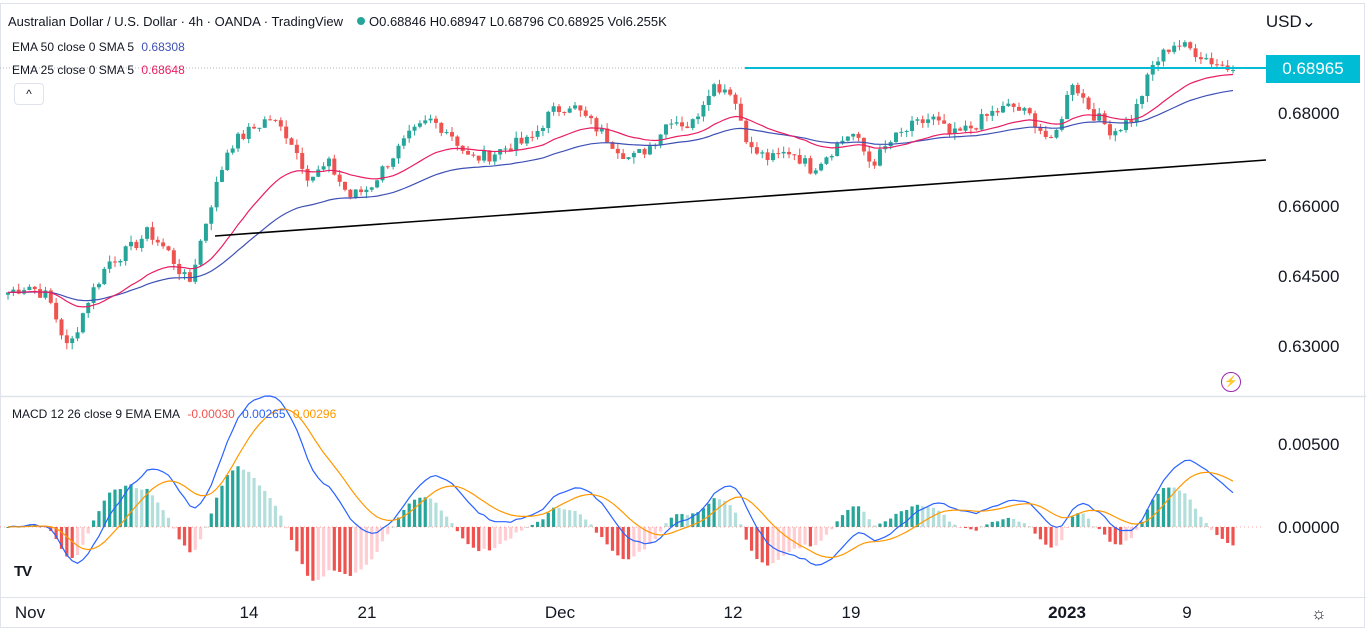 The image size is (1366, 630). I want to click on y-tick-label: 0.64500, so click(1308, 276).